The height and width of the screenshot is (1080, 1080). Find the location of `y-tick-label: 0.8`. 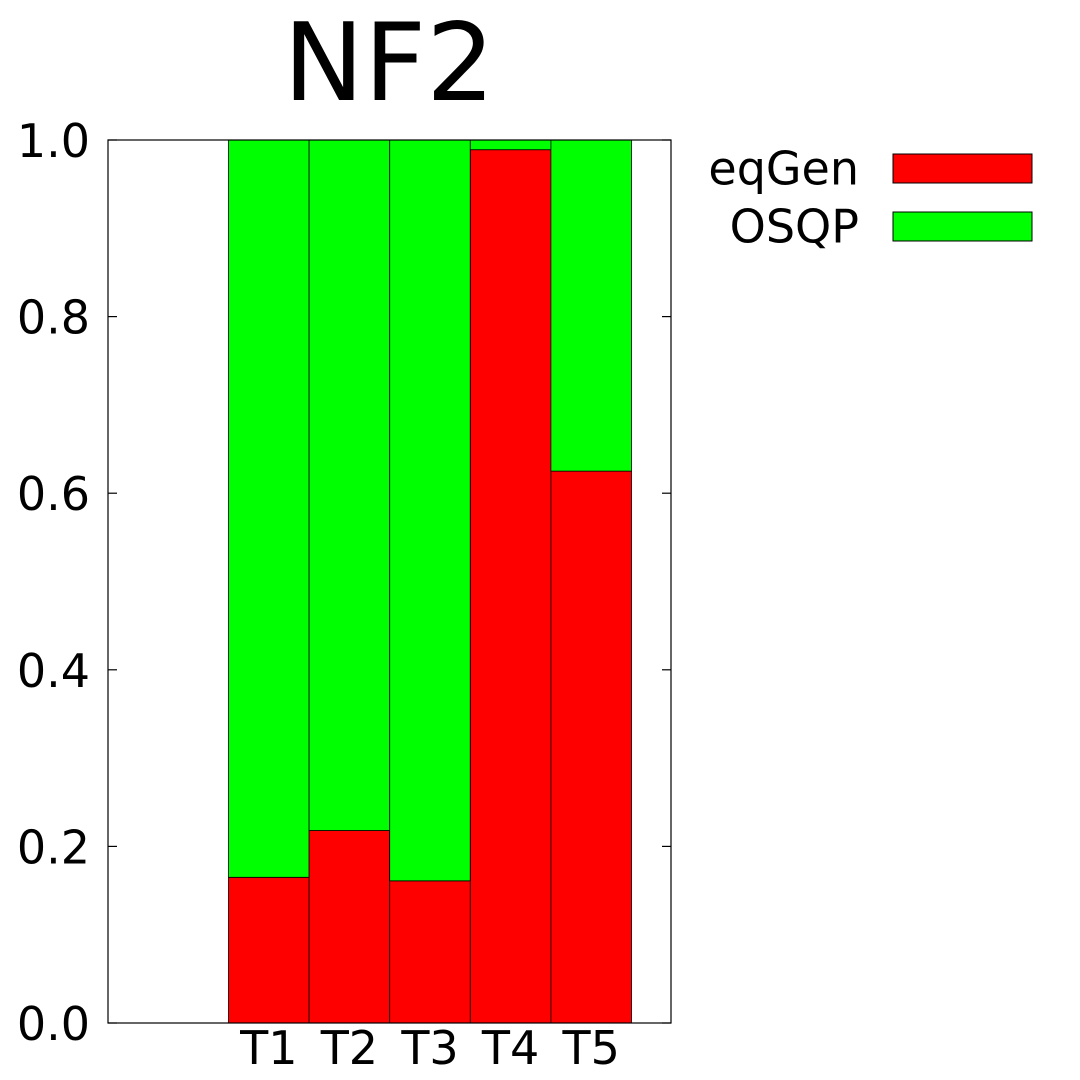

y-tick-label: 0.8 is located at coordinates (53, 318).